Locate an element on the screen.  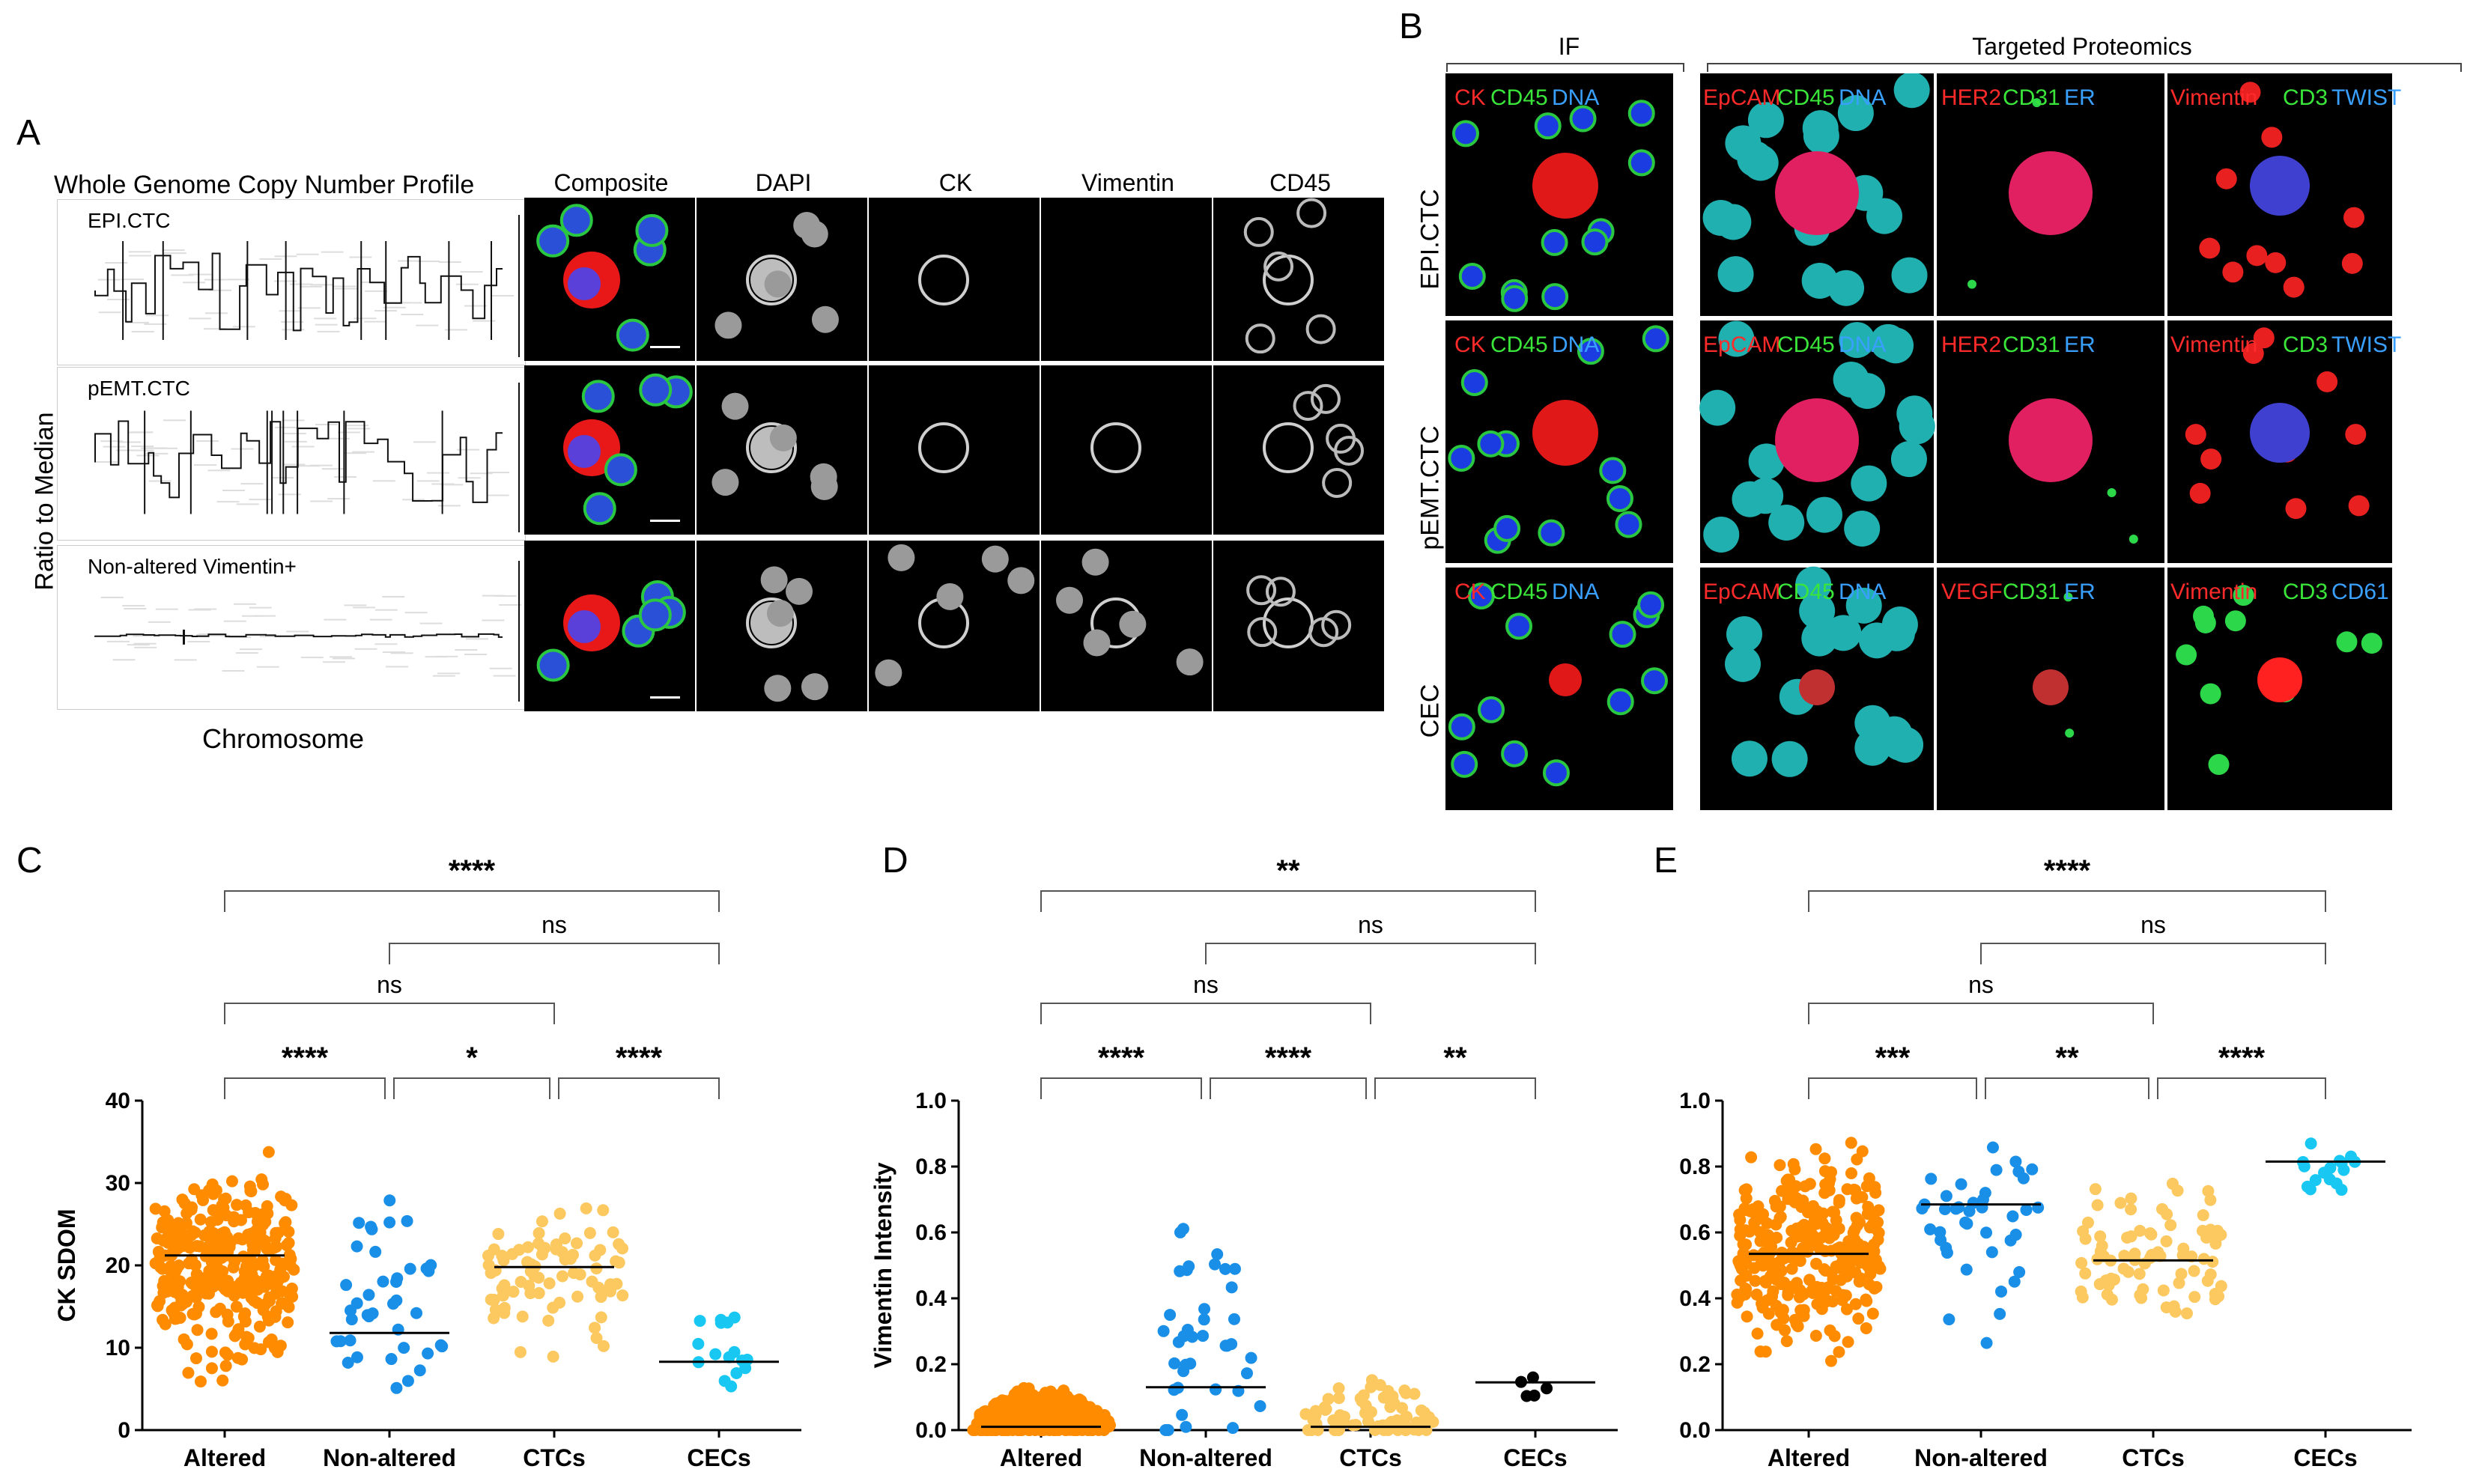
cn-trace is located at coordinates (307, 286).